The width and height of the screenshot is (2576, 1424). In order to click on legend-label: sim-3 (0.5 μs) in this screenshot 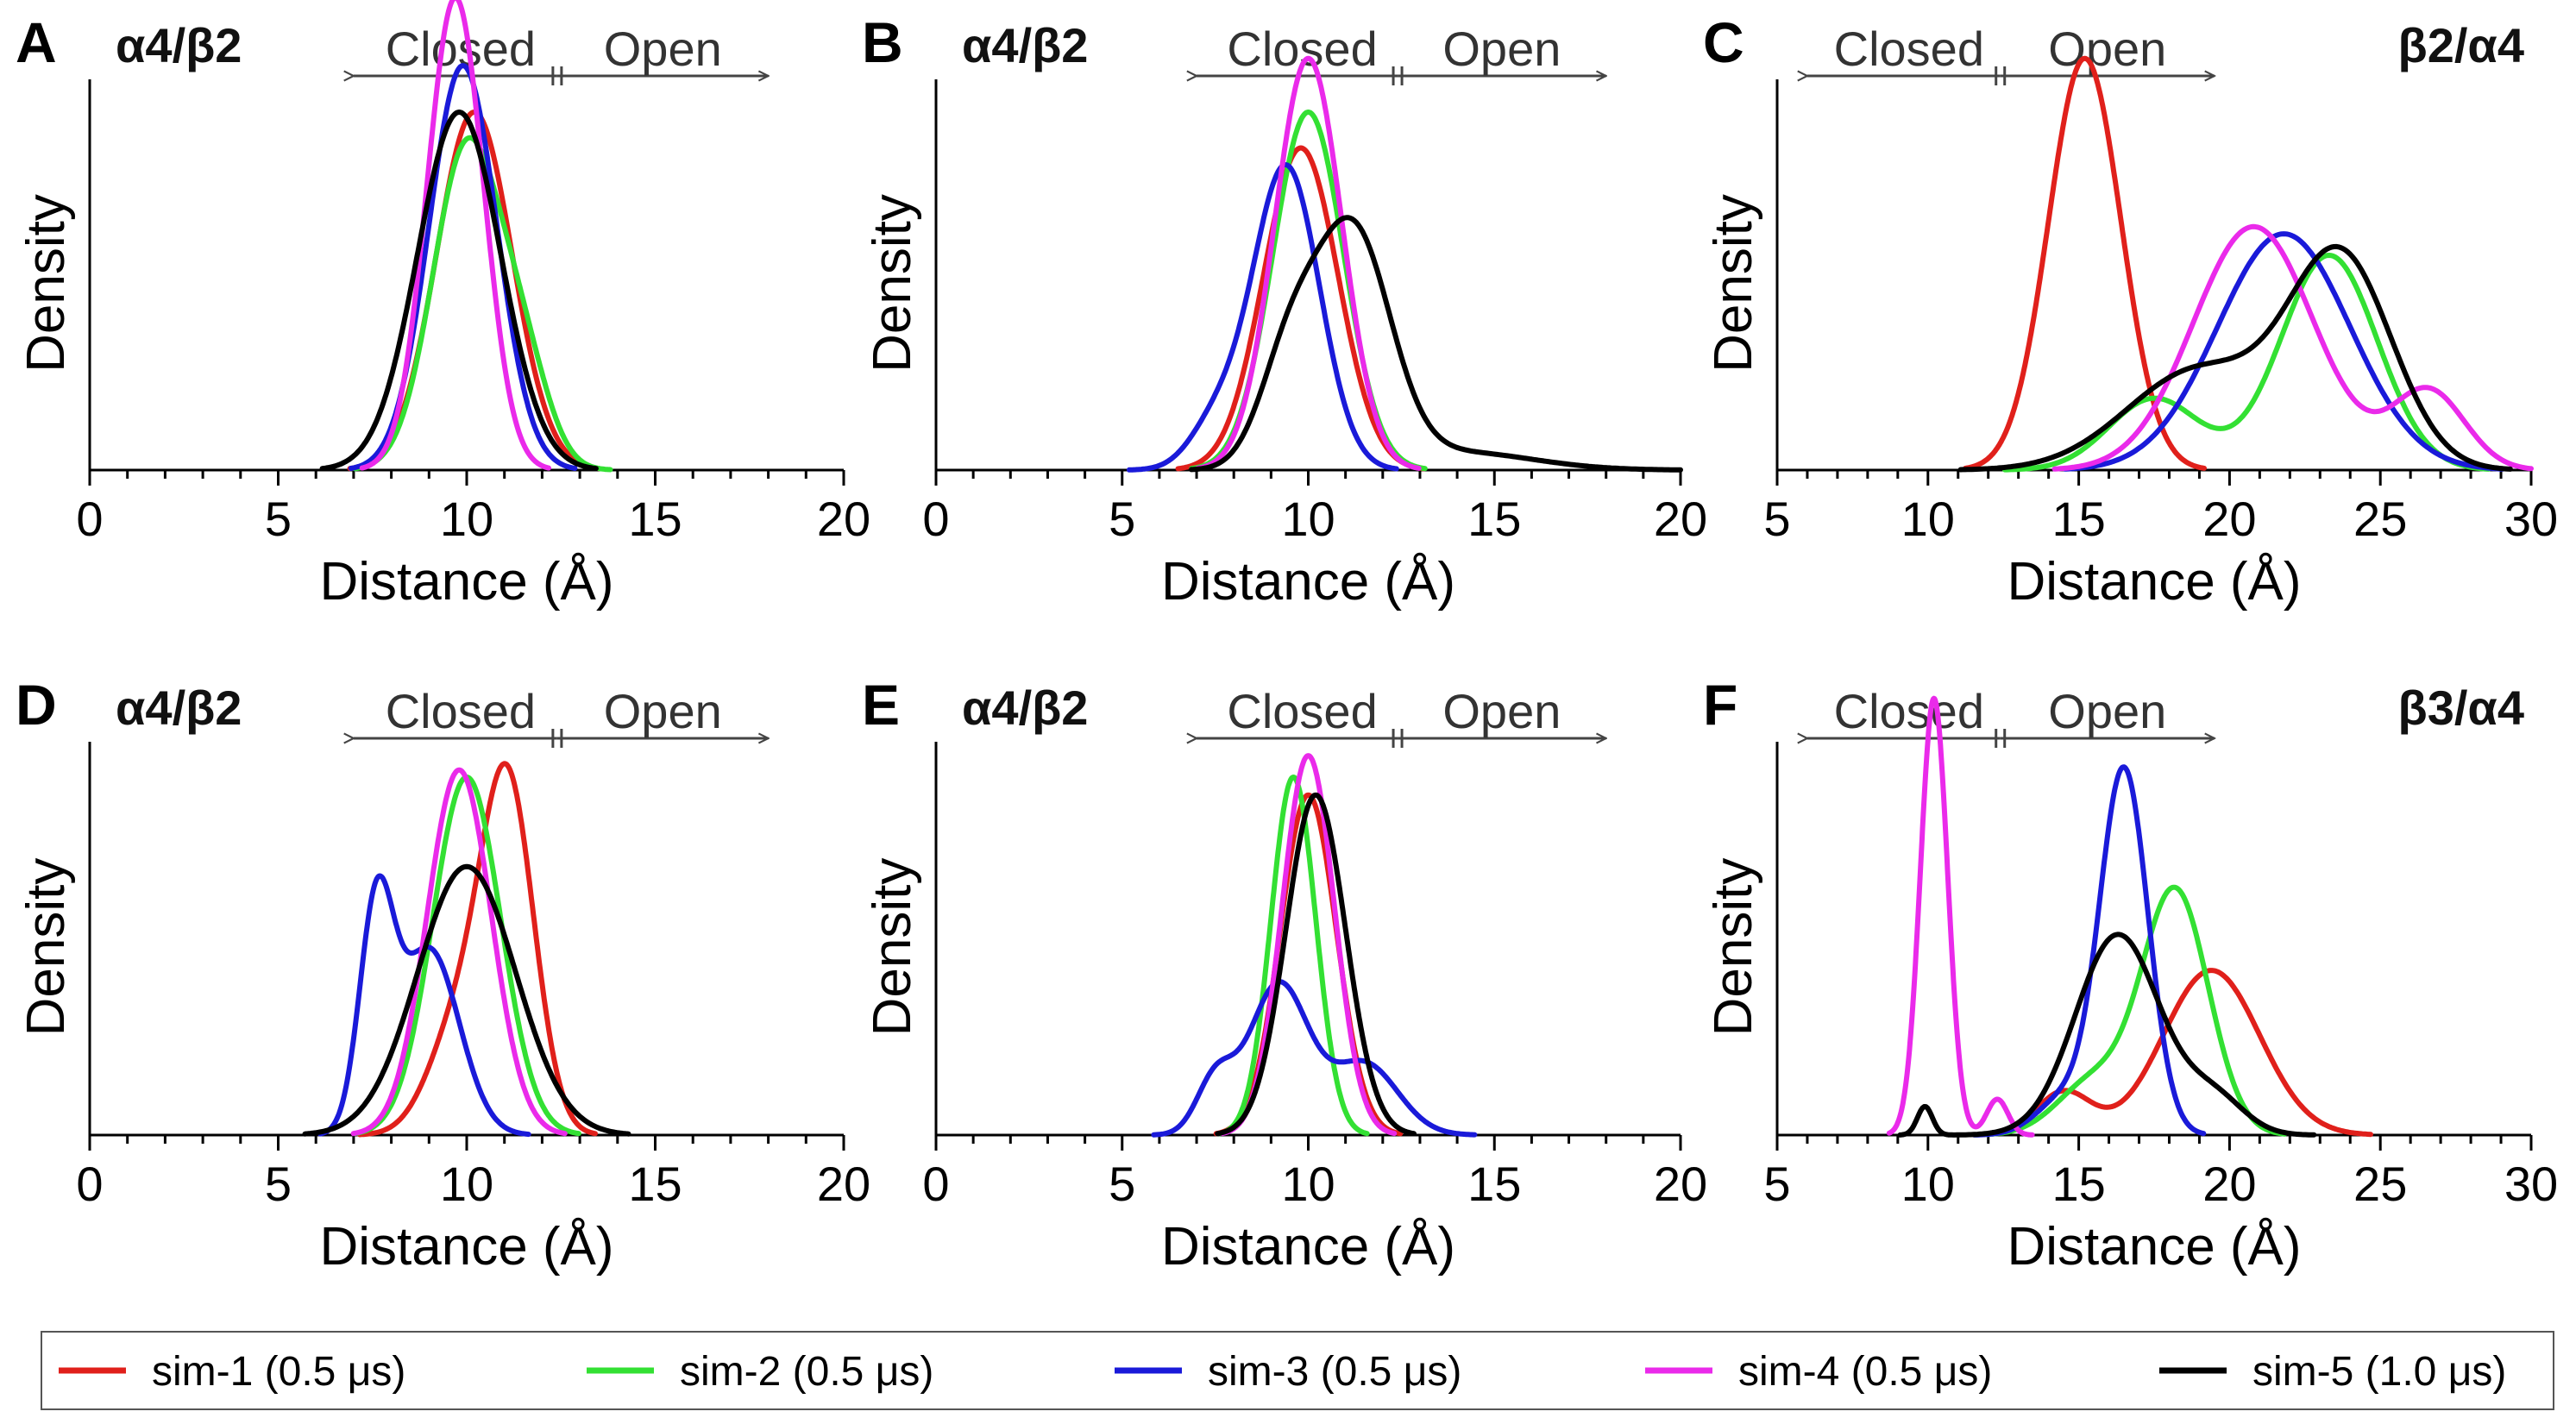, I will do `click(1334, 1372)`.